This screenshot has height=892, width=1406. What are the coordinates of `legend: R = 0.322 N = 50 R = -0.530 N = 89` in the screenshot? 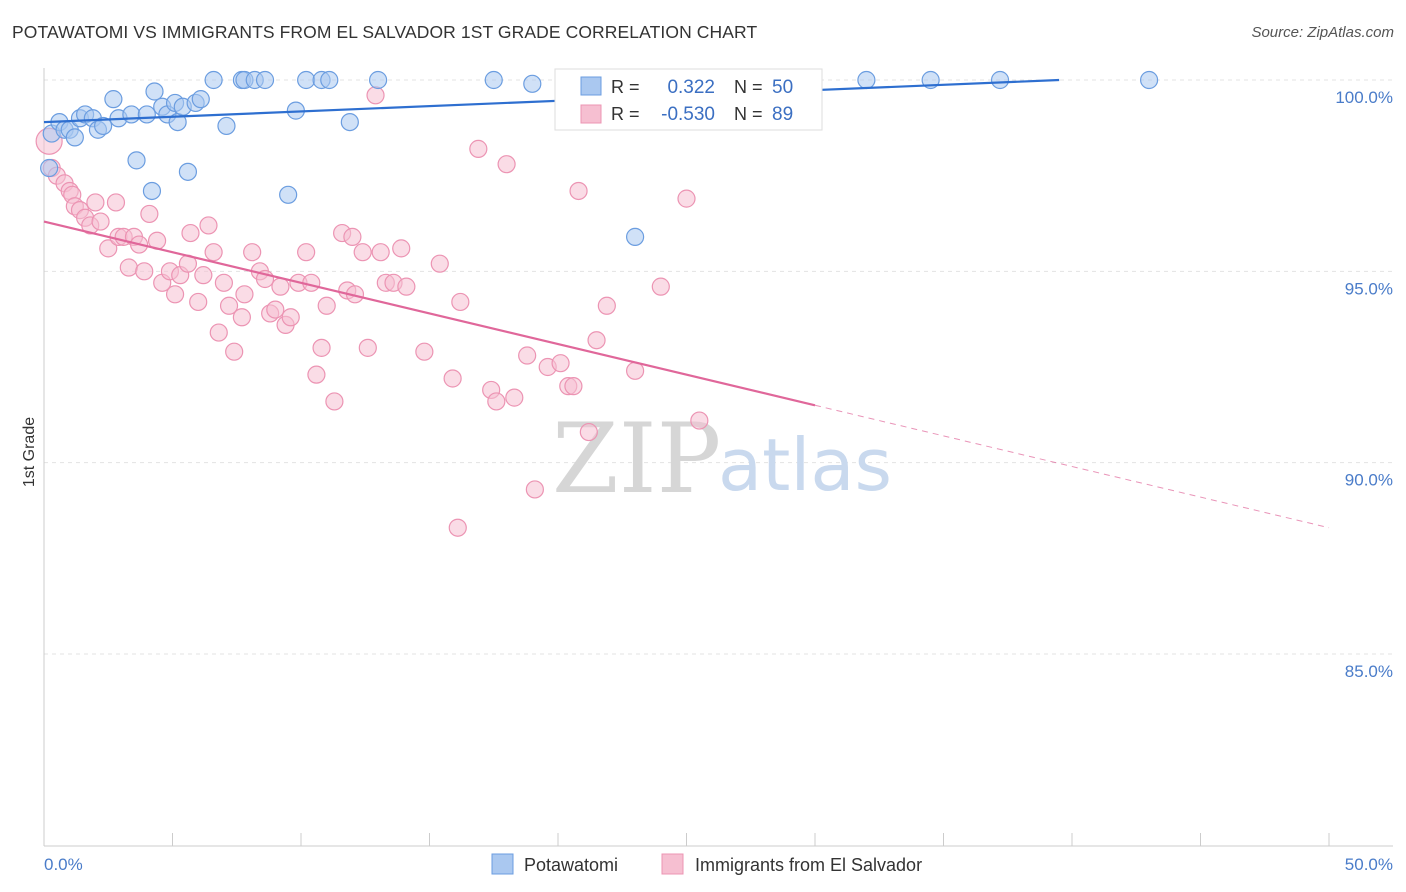 It's located at (688, 99).